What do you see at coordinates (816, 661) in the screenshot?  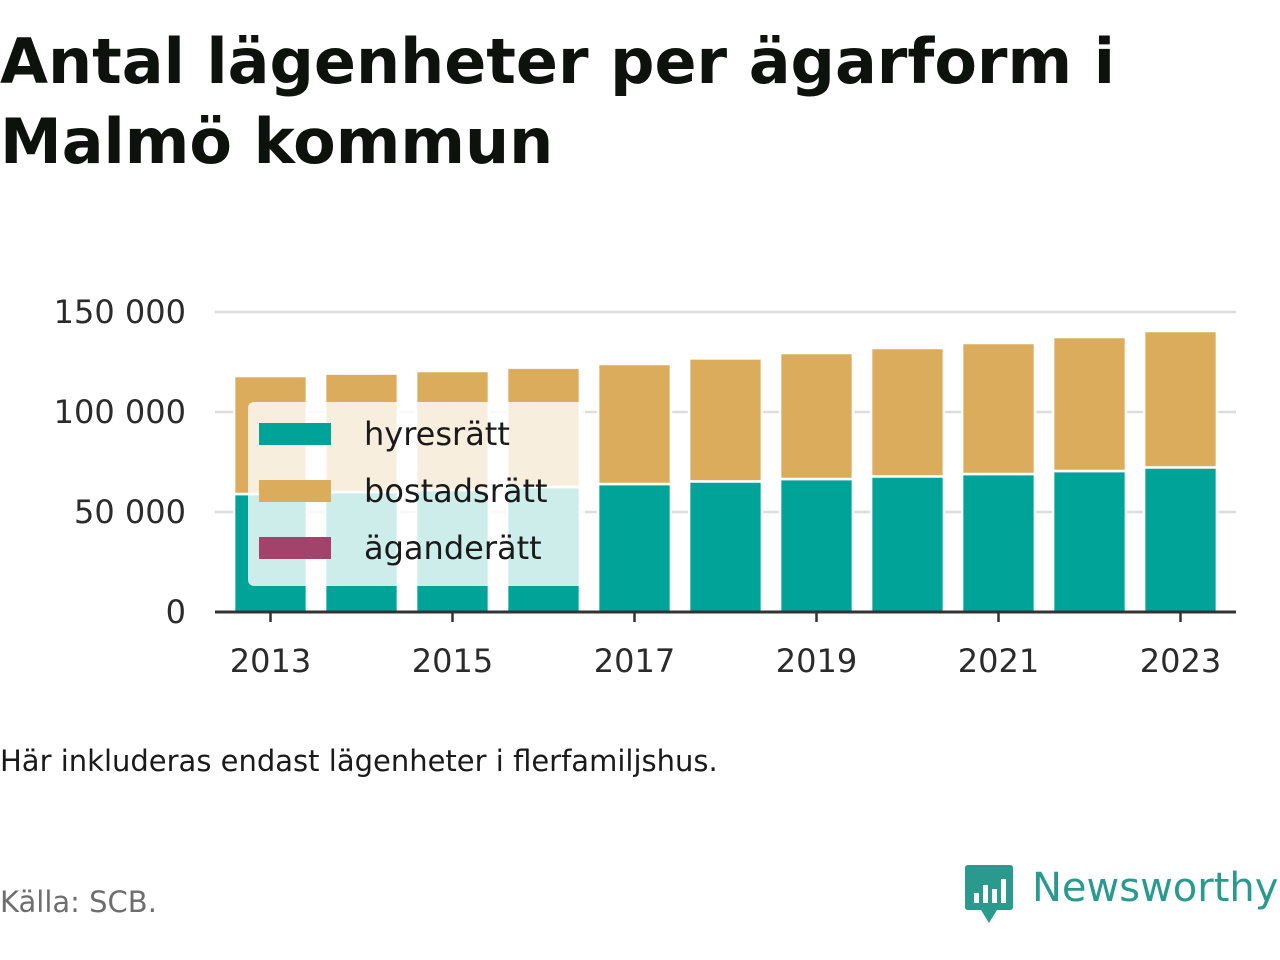 I see `x-tick-label: 2019` at bounding box center [816, 661].